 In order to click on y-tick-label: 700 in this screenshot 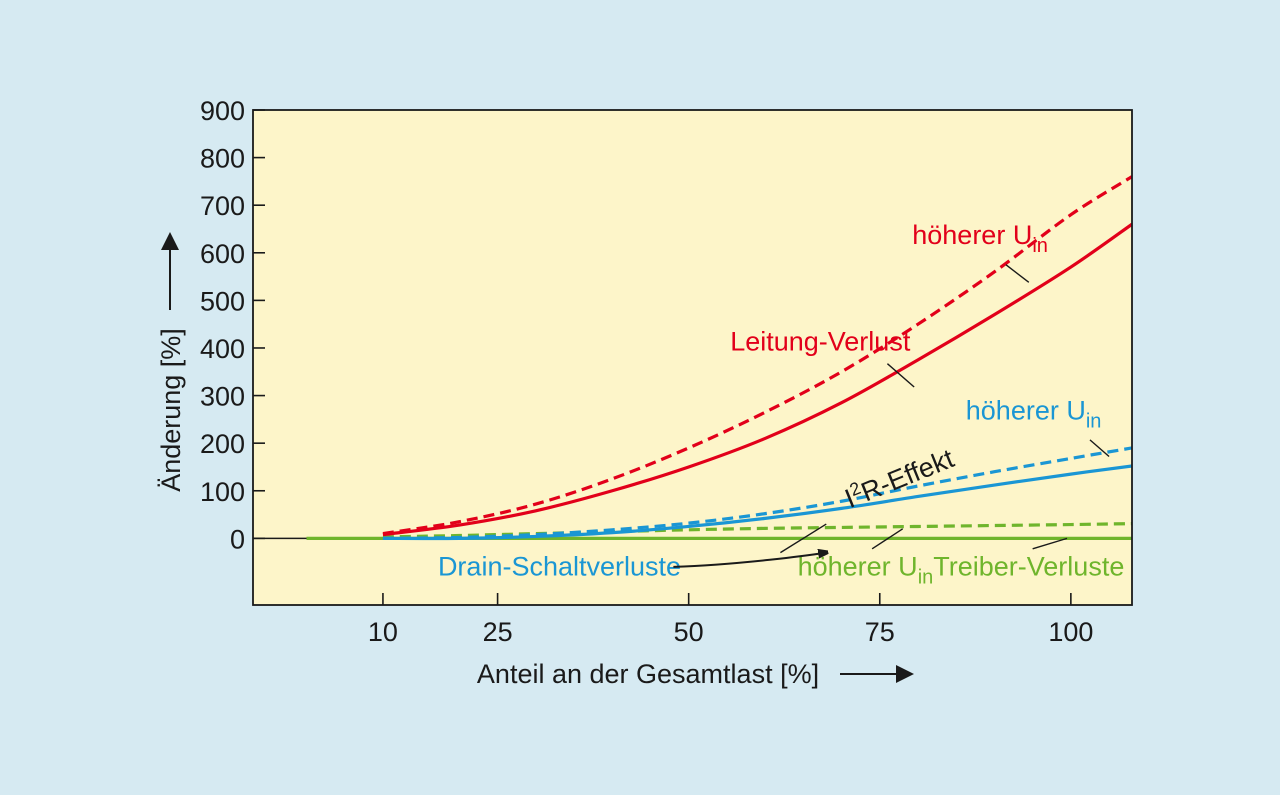, I will do `click(222, 206)`.